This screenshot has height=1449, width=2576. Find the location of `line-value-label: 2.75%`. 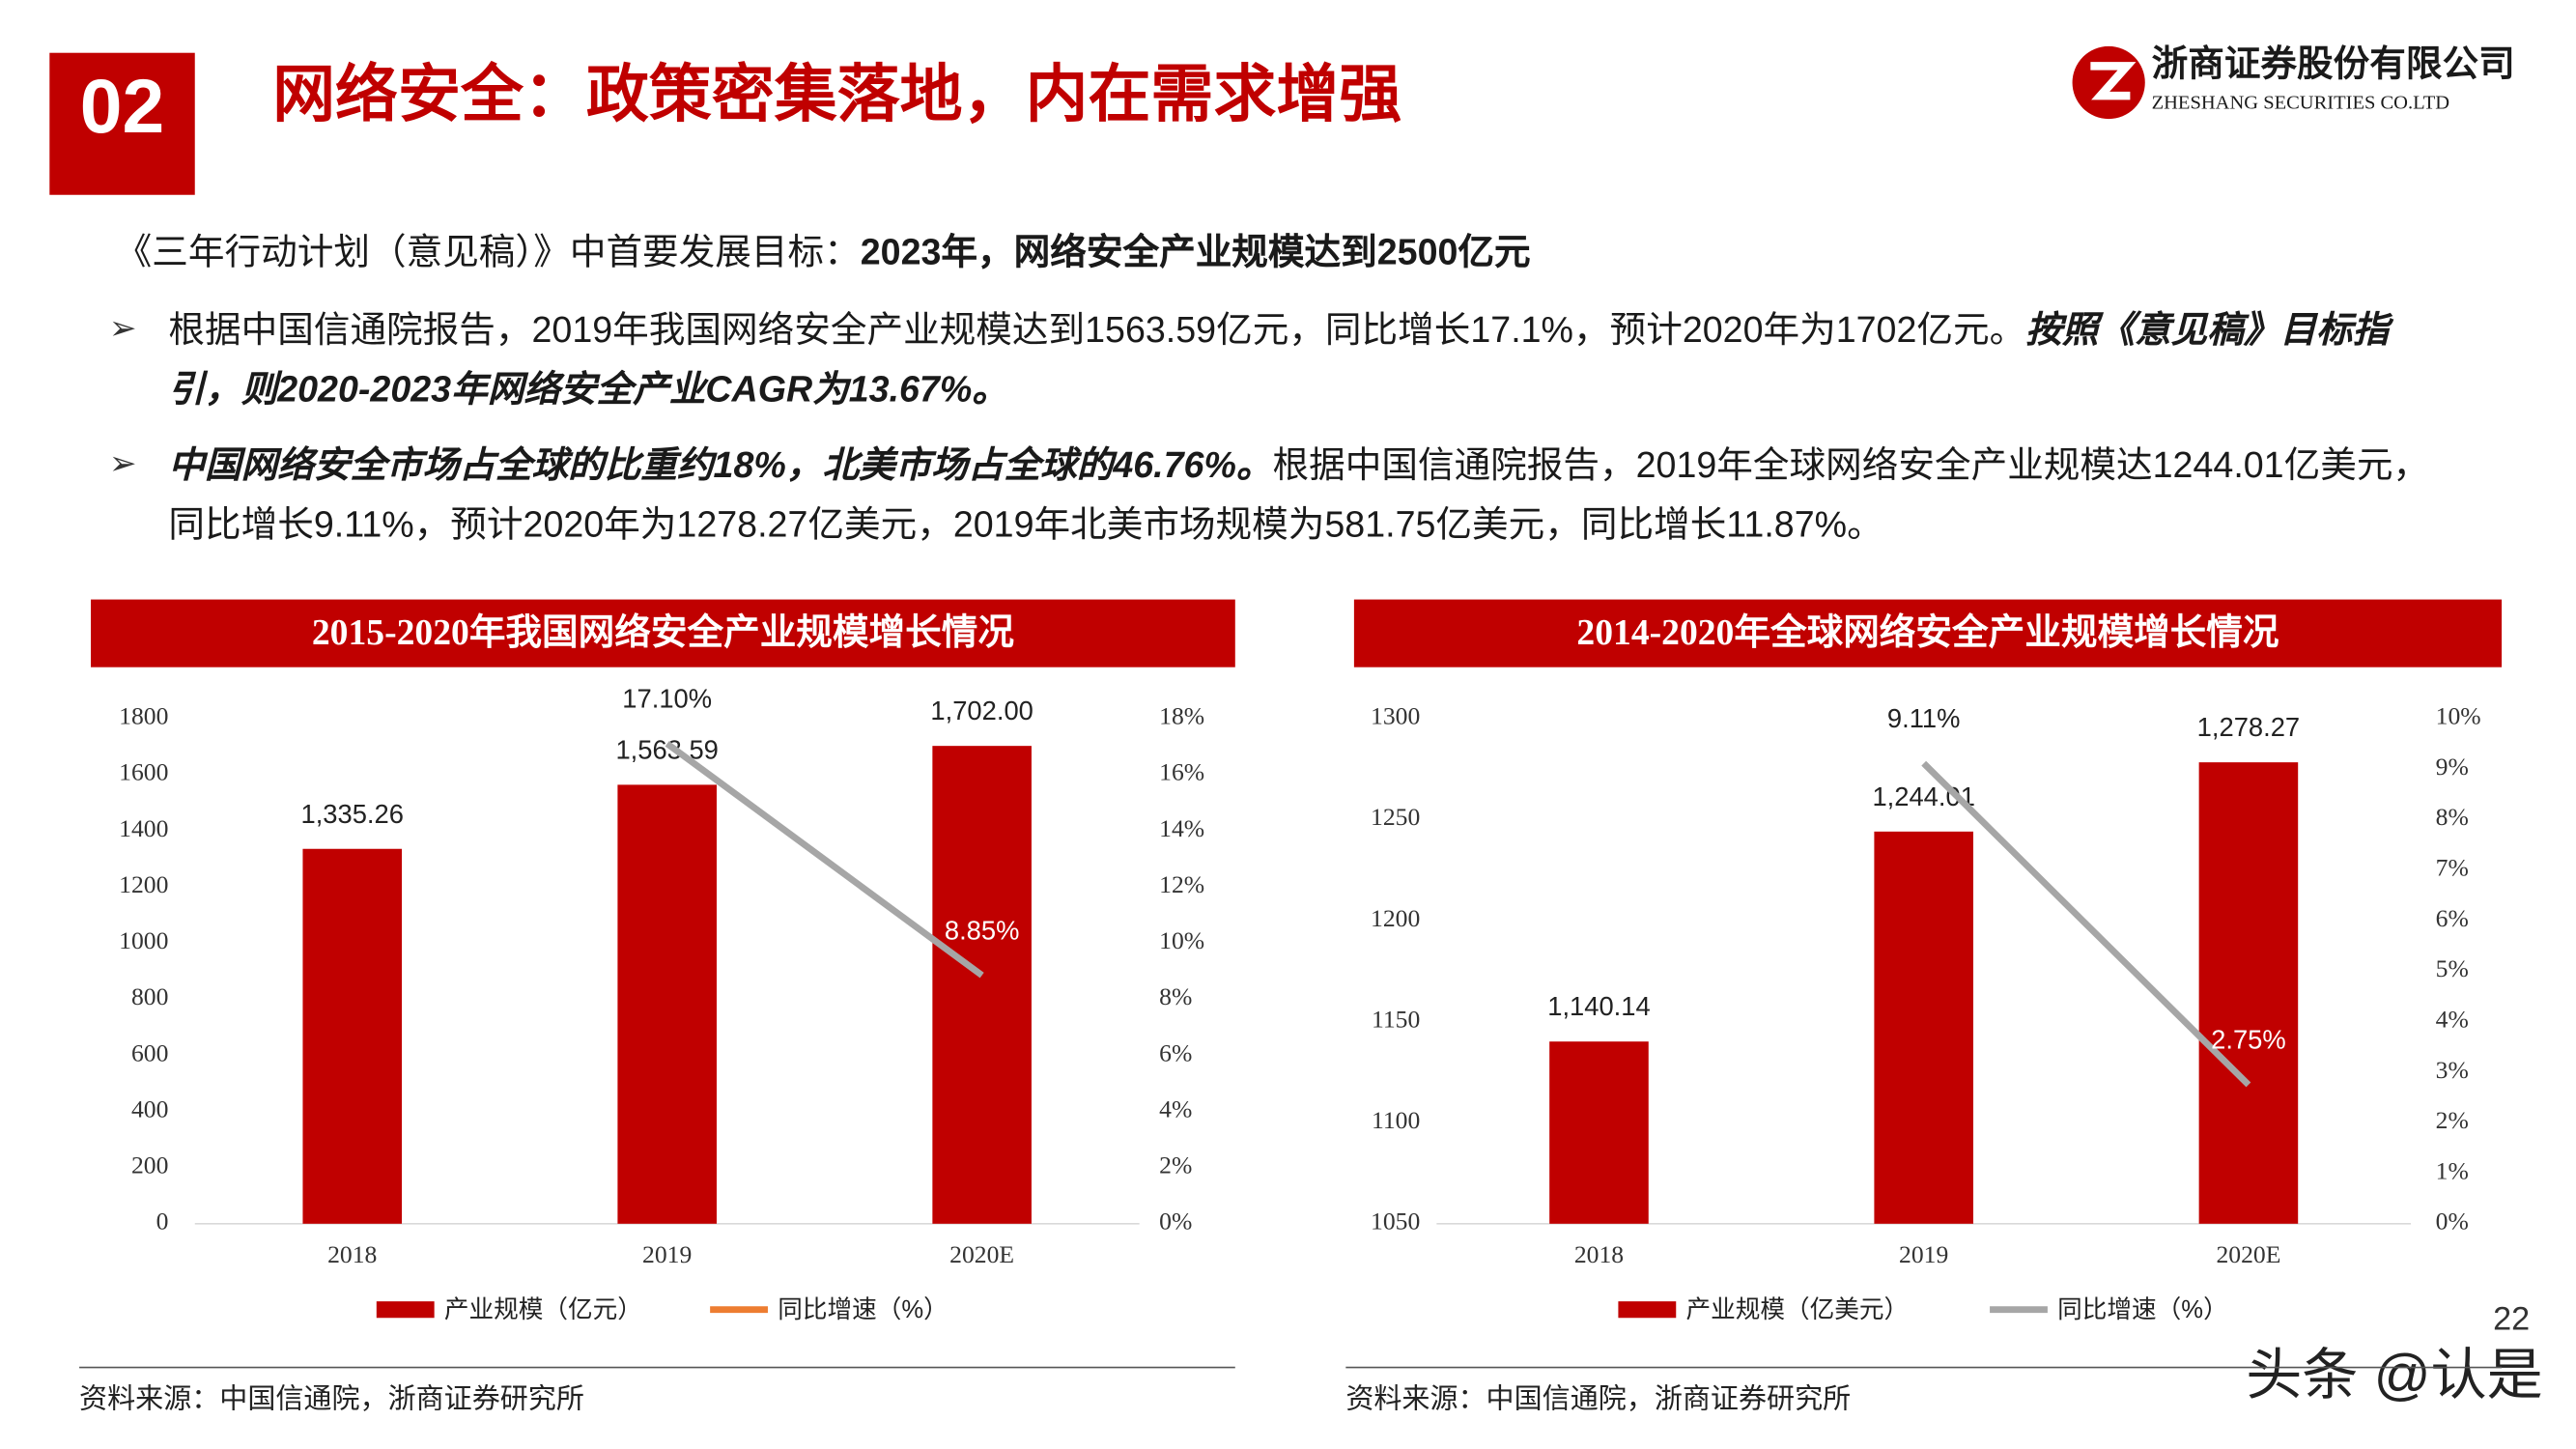

line-value-label: 2.75% is located at coordinates (2248, 1040).